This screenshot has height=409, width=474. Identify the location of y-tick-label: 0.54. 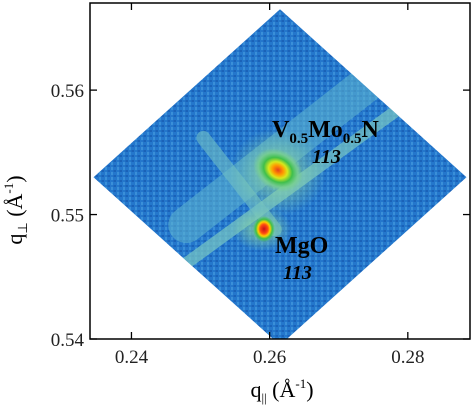
(68, 340).